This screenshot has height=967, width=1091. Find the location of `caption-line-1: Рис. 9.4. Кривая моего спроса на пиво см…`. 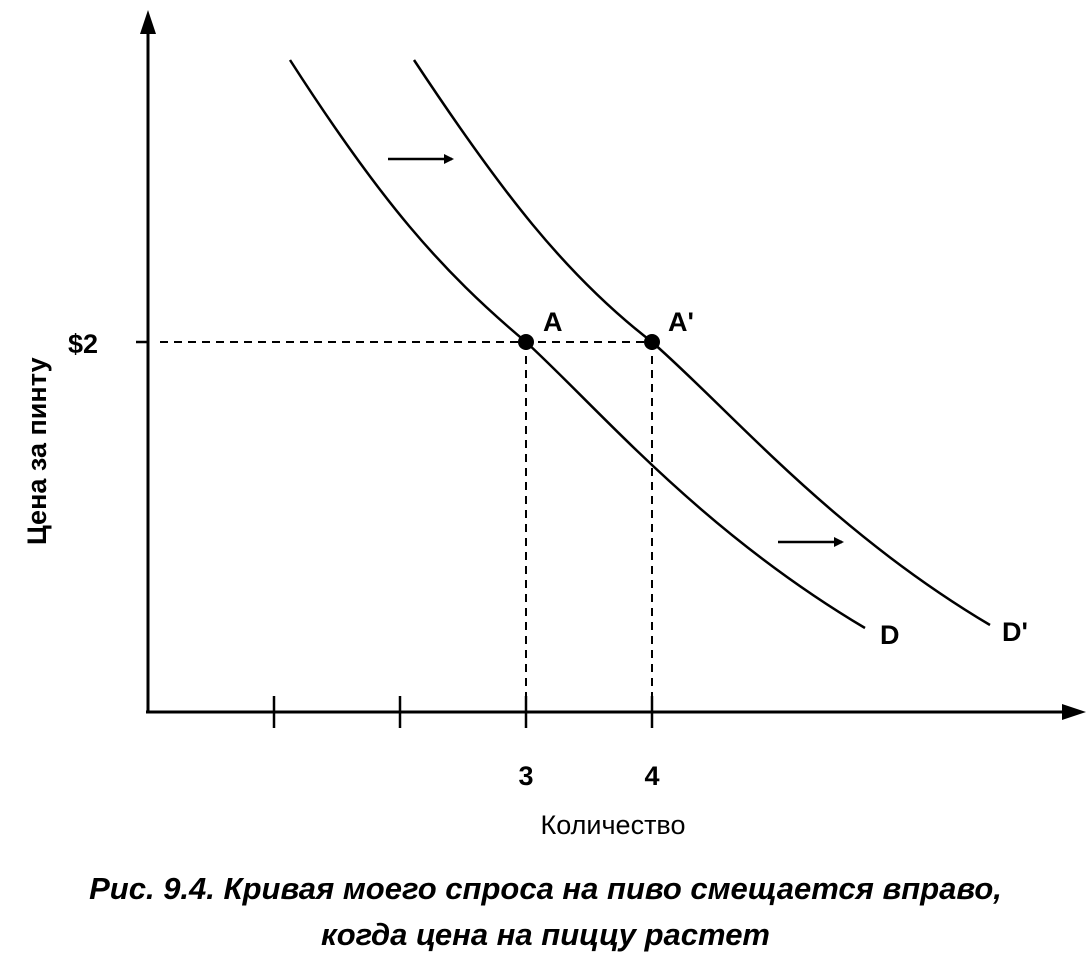

caption-line-1: Рис. 9.4. Кривая моего спроса на пиво см… is located at coordinates (545, 888).